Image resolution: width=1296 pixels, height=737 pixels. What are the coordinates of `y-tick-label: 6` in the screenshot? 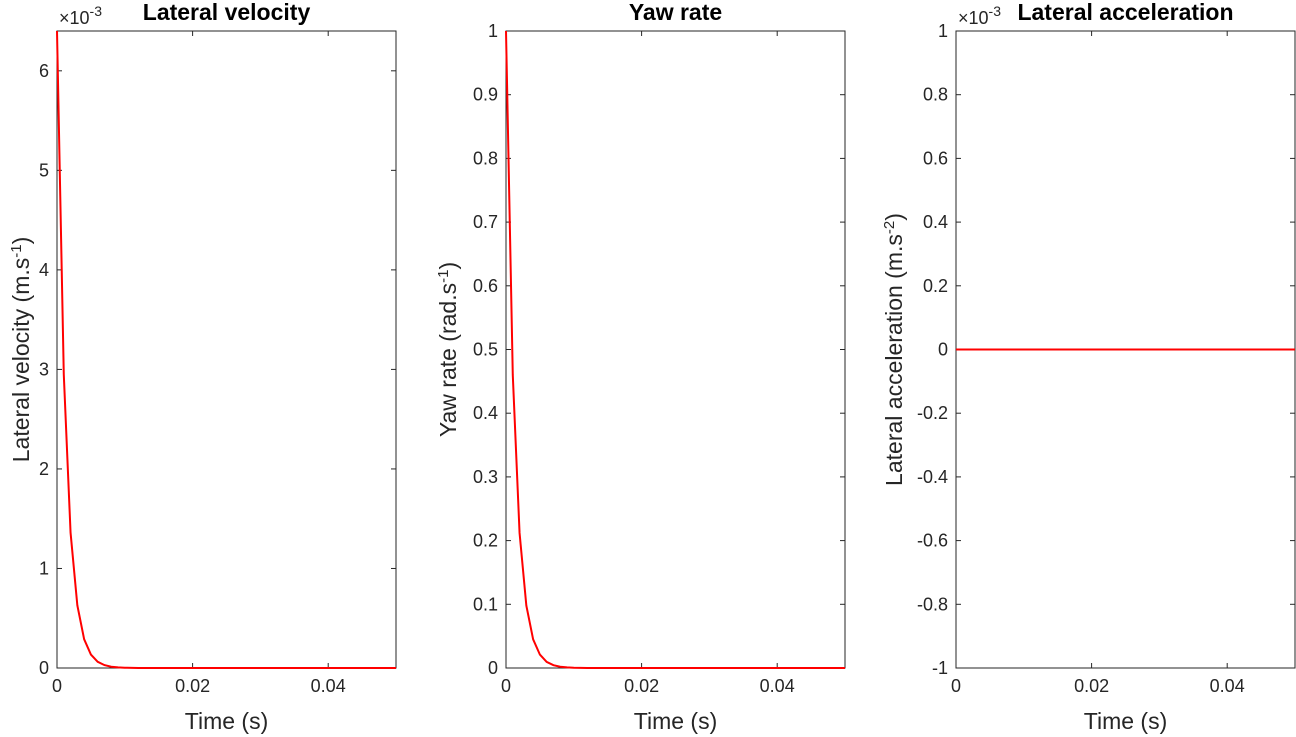 It's located at (44, 71).